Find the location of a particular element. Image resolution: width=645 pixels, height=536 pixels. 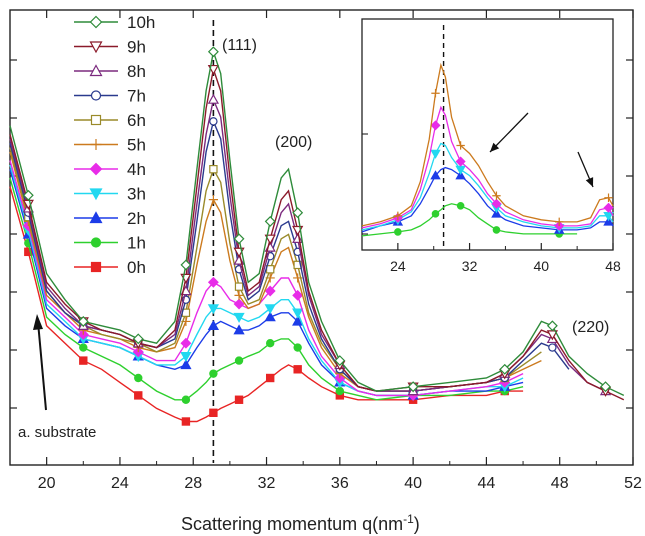

legend-entry-10h: 10h is located at coordinates (114, 22).